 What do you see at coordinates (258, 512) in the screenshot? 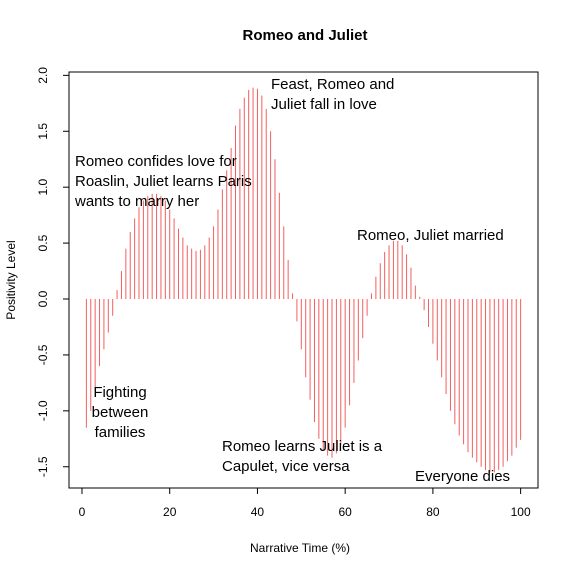
I see `x-tick-label: 40` at bounding box center [258, 512].